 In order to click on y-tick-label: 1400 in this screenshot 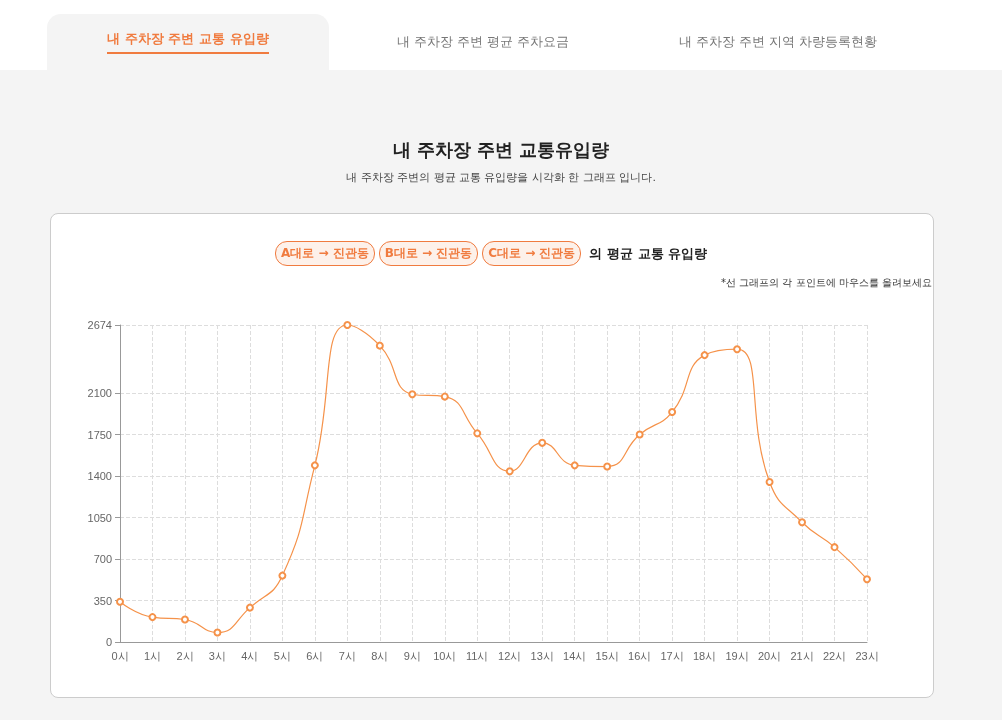, I will do `click(99, 476)`.